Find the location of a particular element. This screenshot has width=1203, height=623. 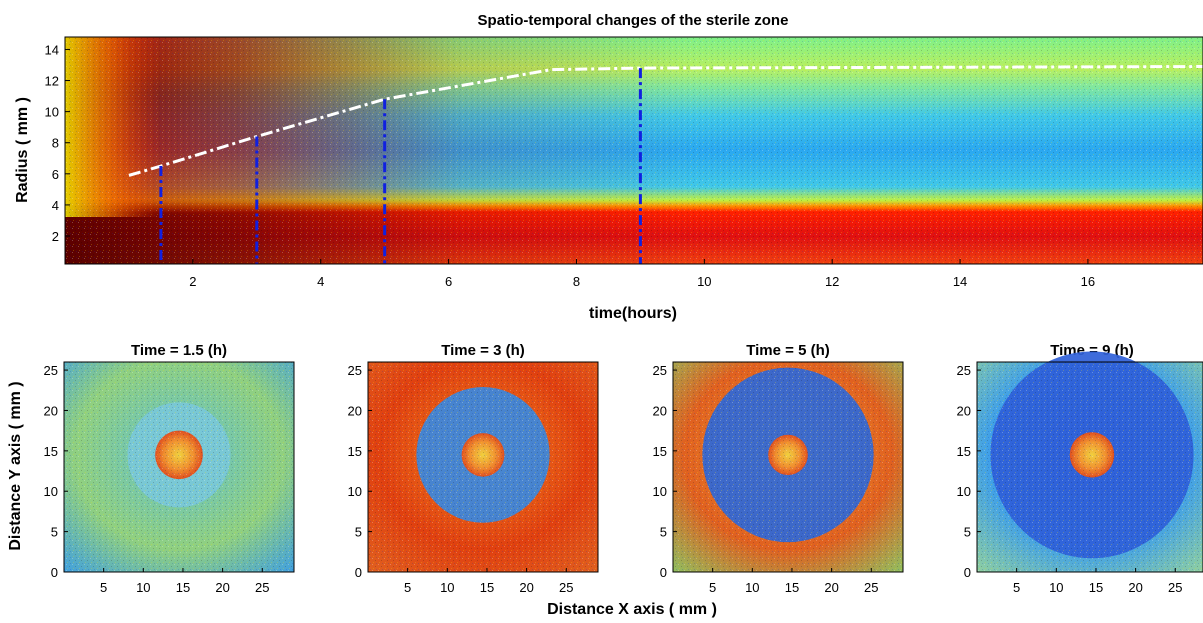

top-x-tick-label: 4 is located at coordinates (320, 281).